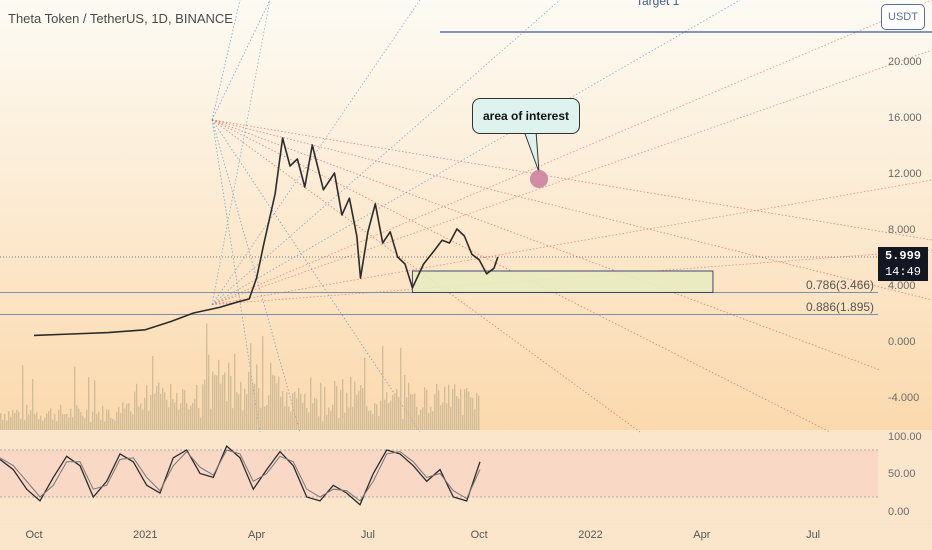  I want to click on volume-bars, so click(240, 376).